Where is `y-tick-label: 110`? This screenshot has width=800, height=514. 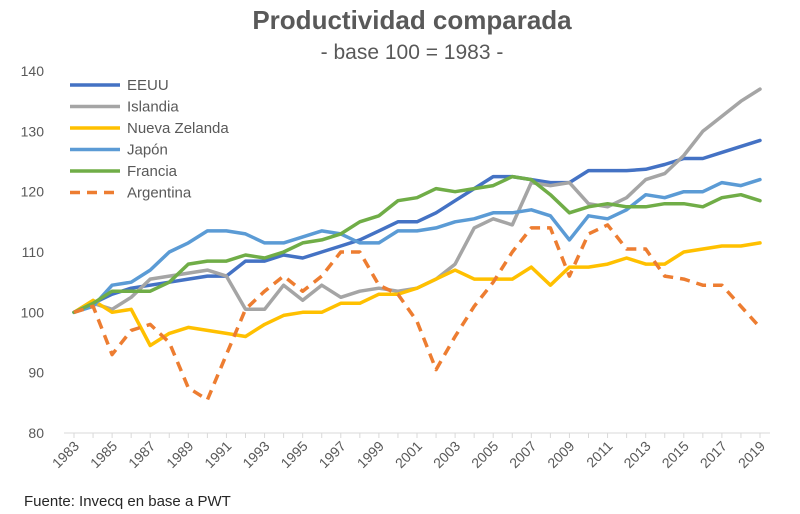 y-tick-label: 110 is located at coordinates (33, 252).